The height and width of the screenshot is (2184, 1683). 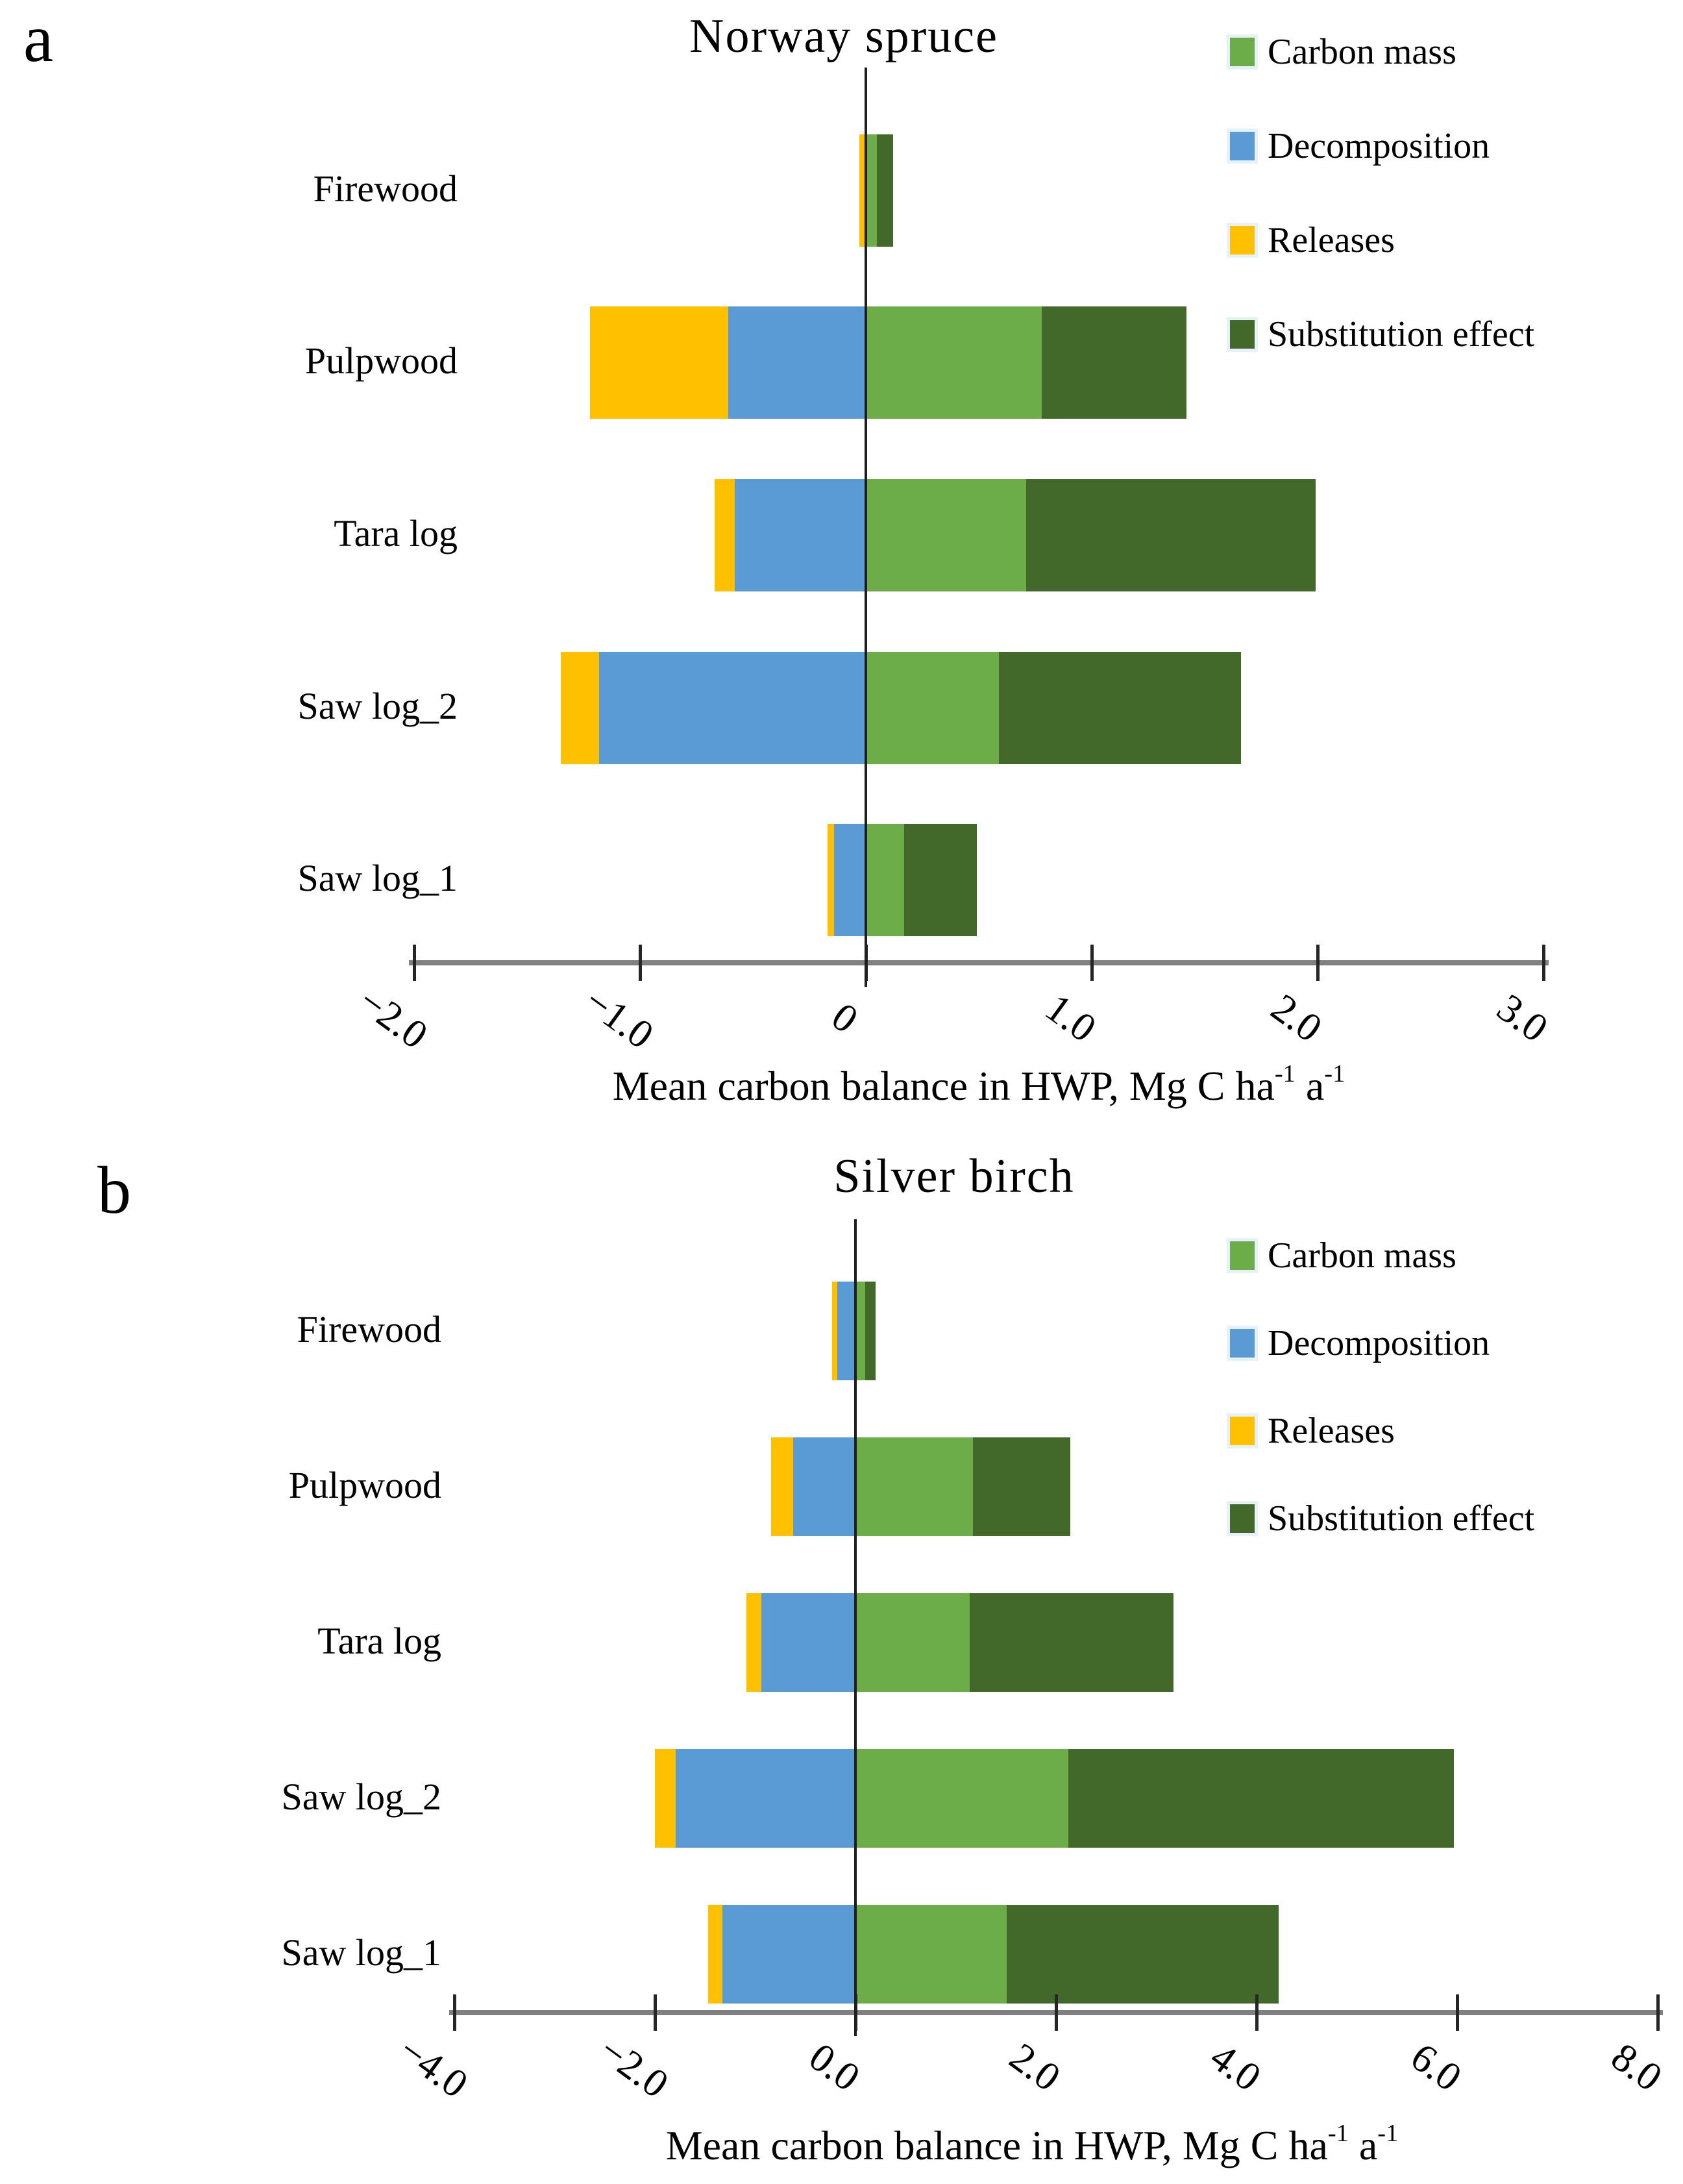 What do you see at coordinates (1636, 2067) in the screenshot?
I see `axis-tick-label: 8.0` at bounding box center [1636, 2067].